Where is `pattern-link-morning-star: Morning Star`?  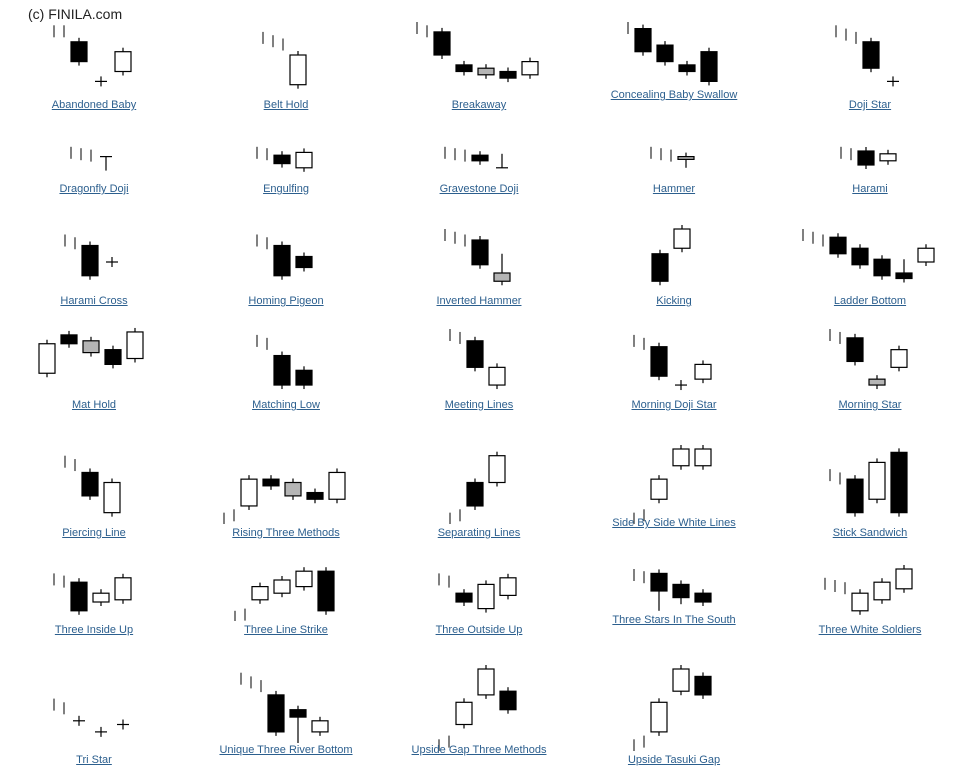
pattern-link-morning-star: Morning Star is located at coordinates (870, 405).